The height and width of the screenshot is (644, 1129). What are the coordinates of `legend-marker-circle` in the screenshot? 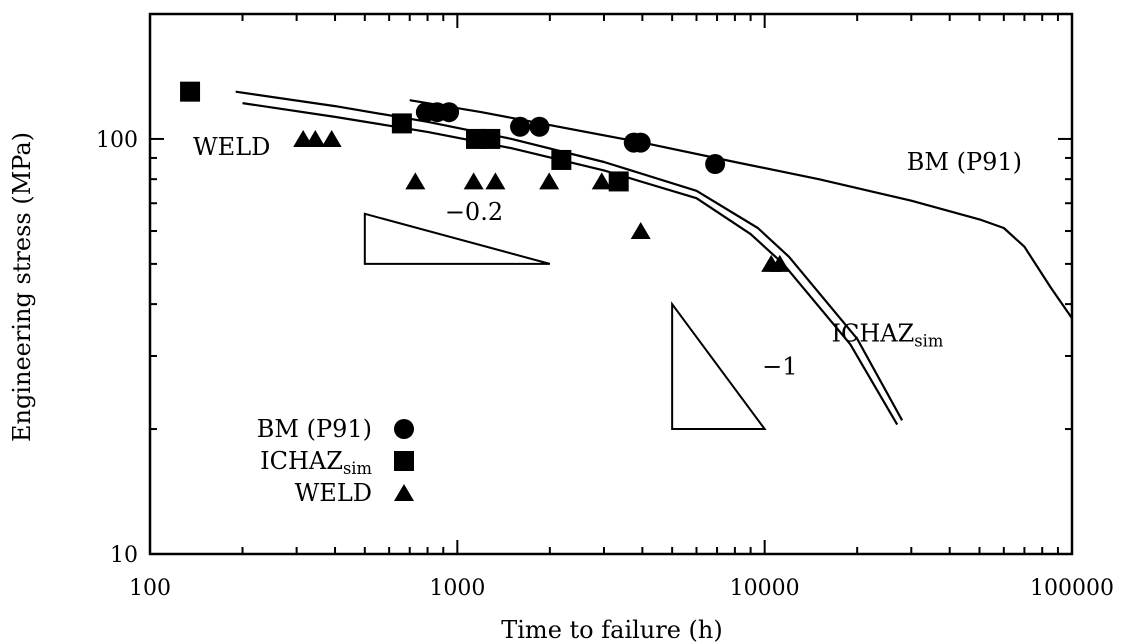 It's located at (404, 429).